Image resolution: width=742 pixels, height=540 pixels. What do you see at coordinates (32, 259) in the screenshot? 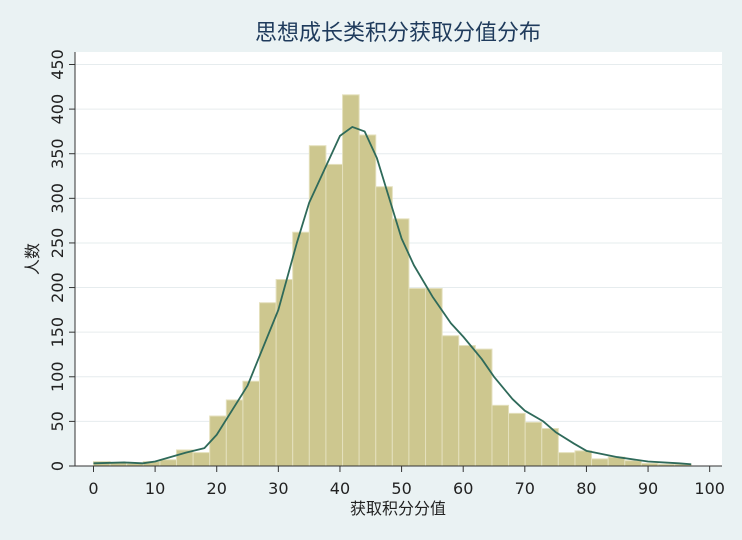
I see `y-axis-title: 人数` at bounding box center [32, 259].